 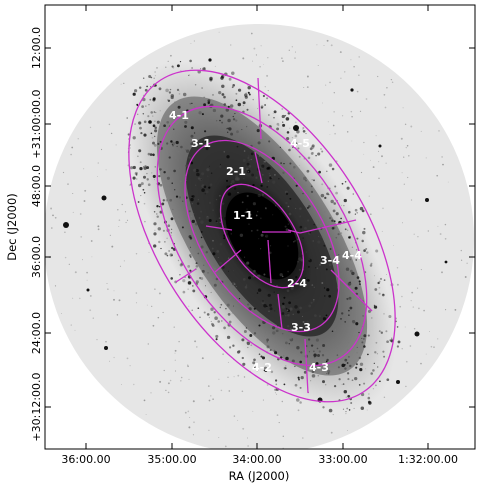 I want to click on label-4-4: 4-4, so click(x=352, y=255).